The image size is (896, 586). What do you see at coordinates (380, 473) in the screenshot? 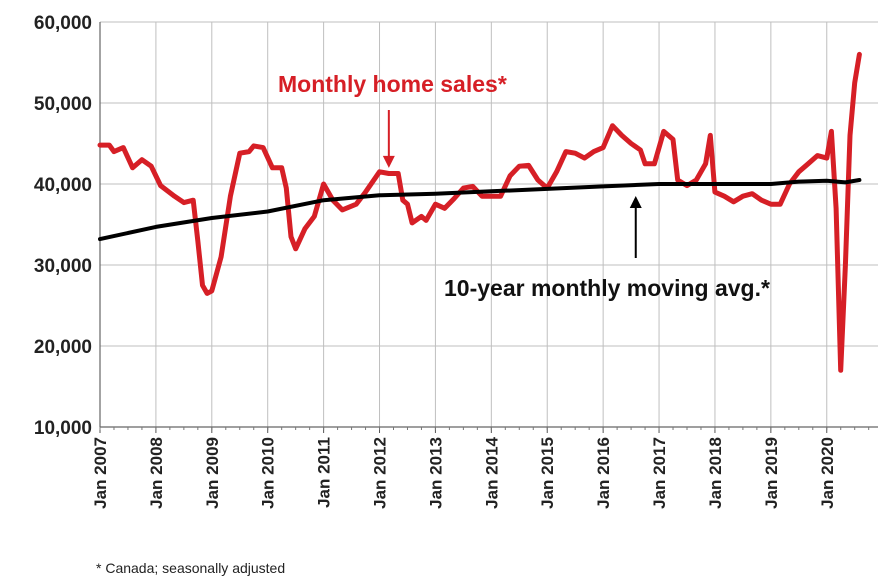
I see `x-tick-label: Jan 2012` at bounding box center [380, 473].